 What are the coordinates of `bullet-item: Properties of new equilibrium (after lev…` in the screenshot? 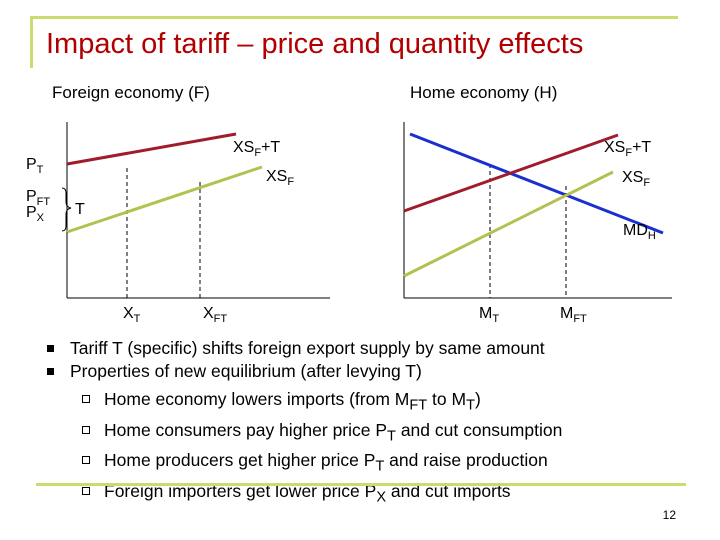 It's located at (294, 371).